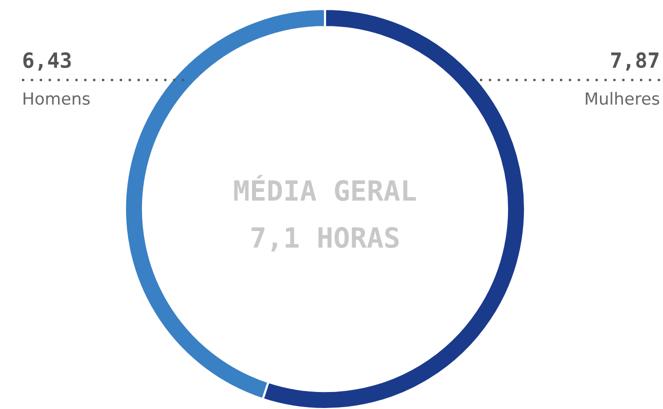  What do you see at coordinates (623, 98) in the screenshot?
I see `slice-label: Mulheres` at bounding box center [623, 98].